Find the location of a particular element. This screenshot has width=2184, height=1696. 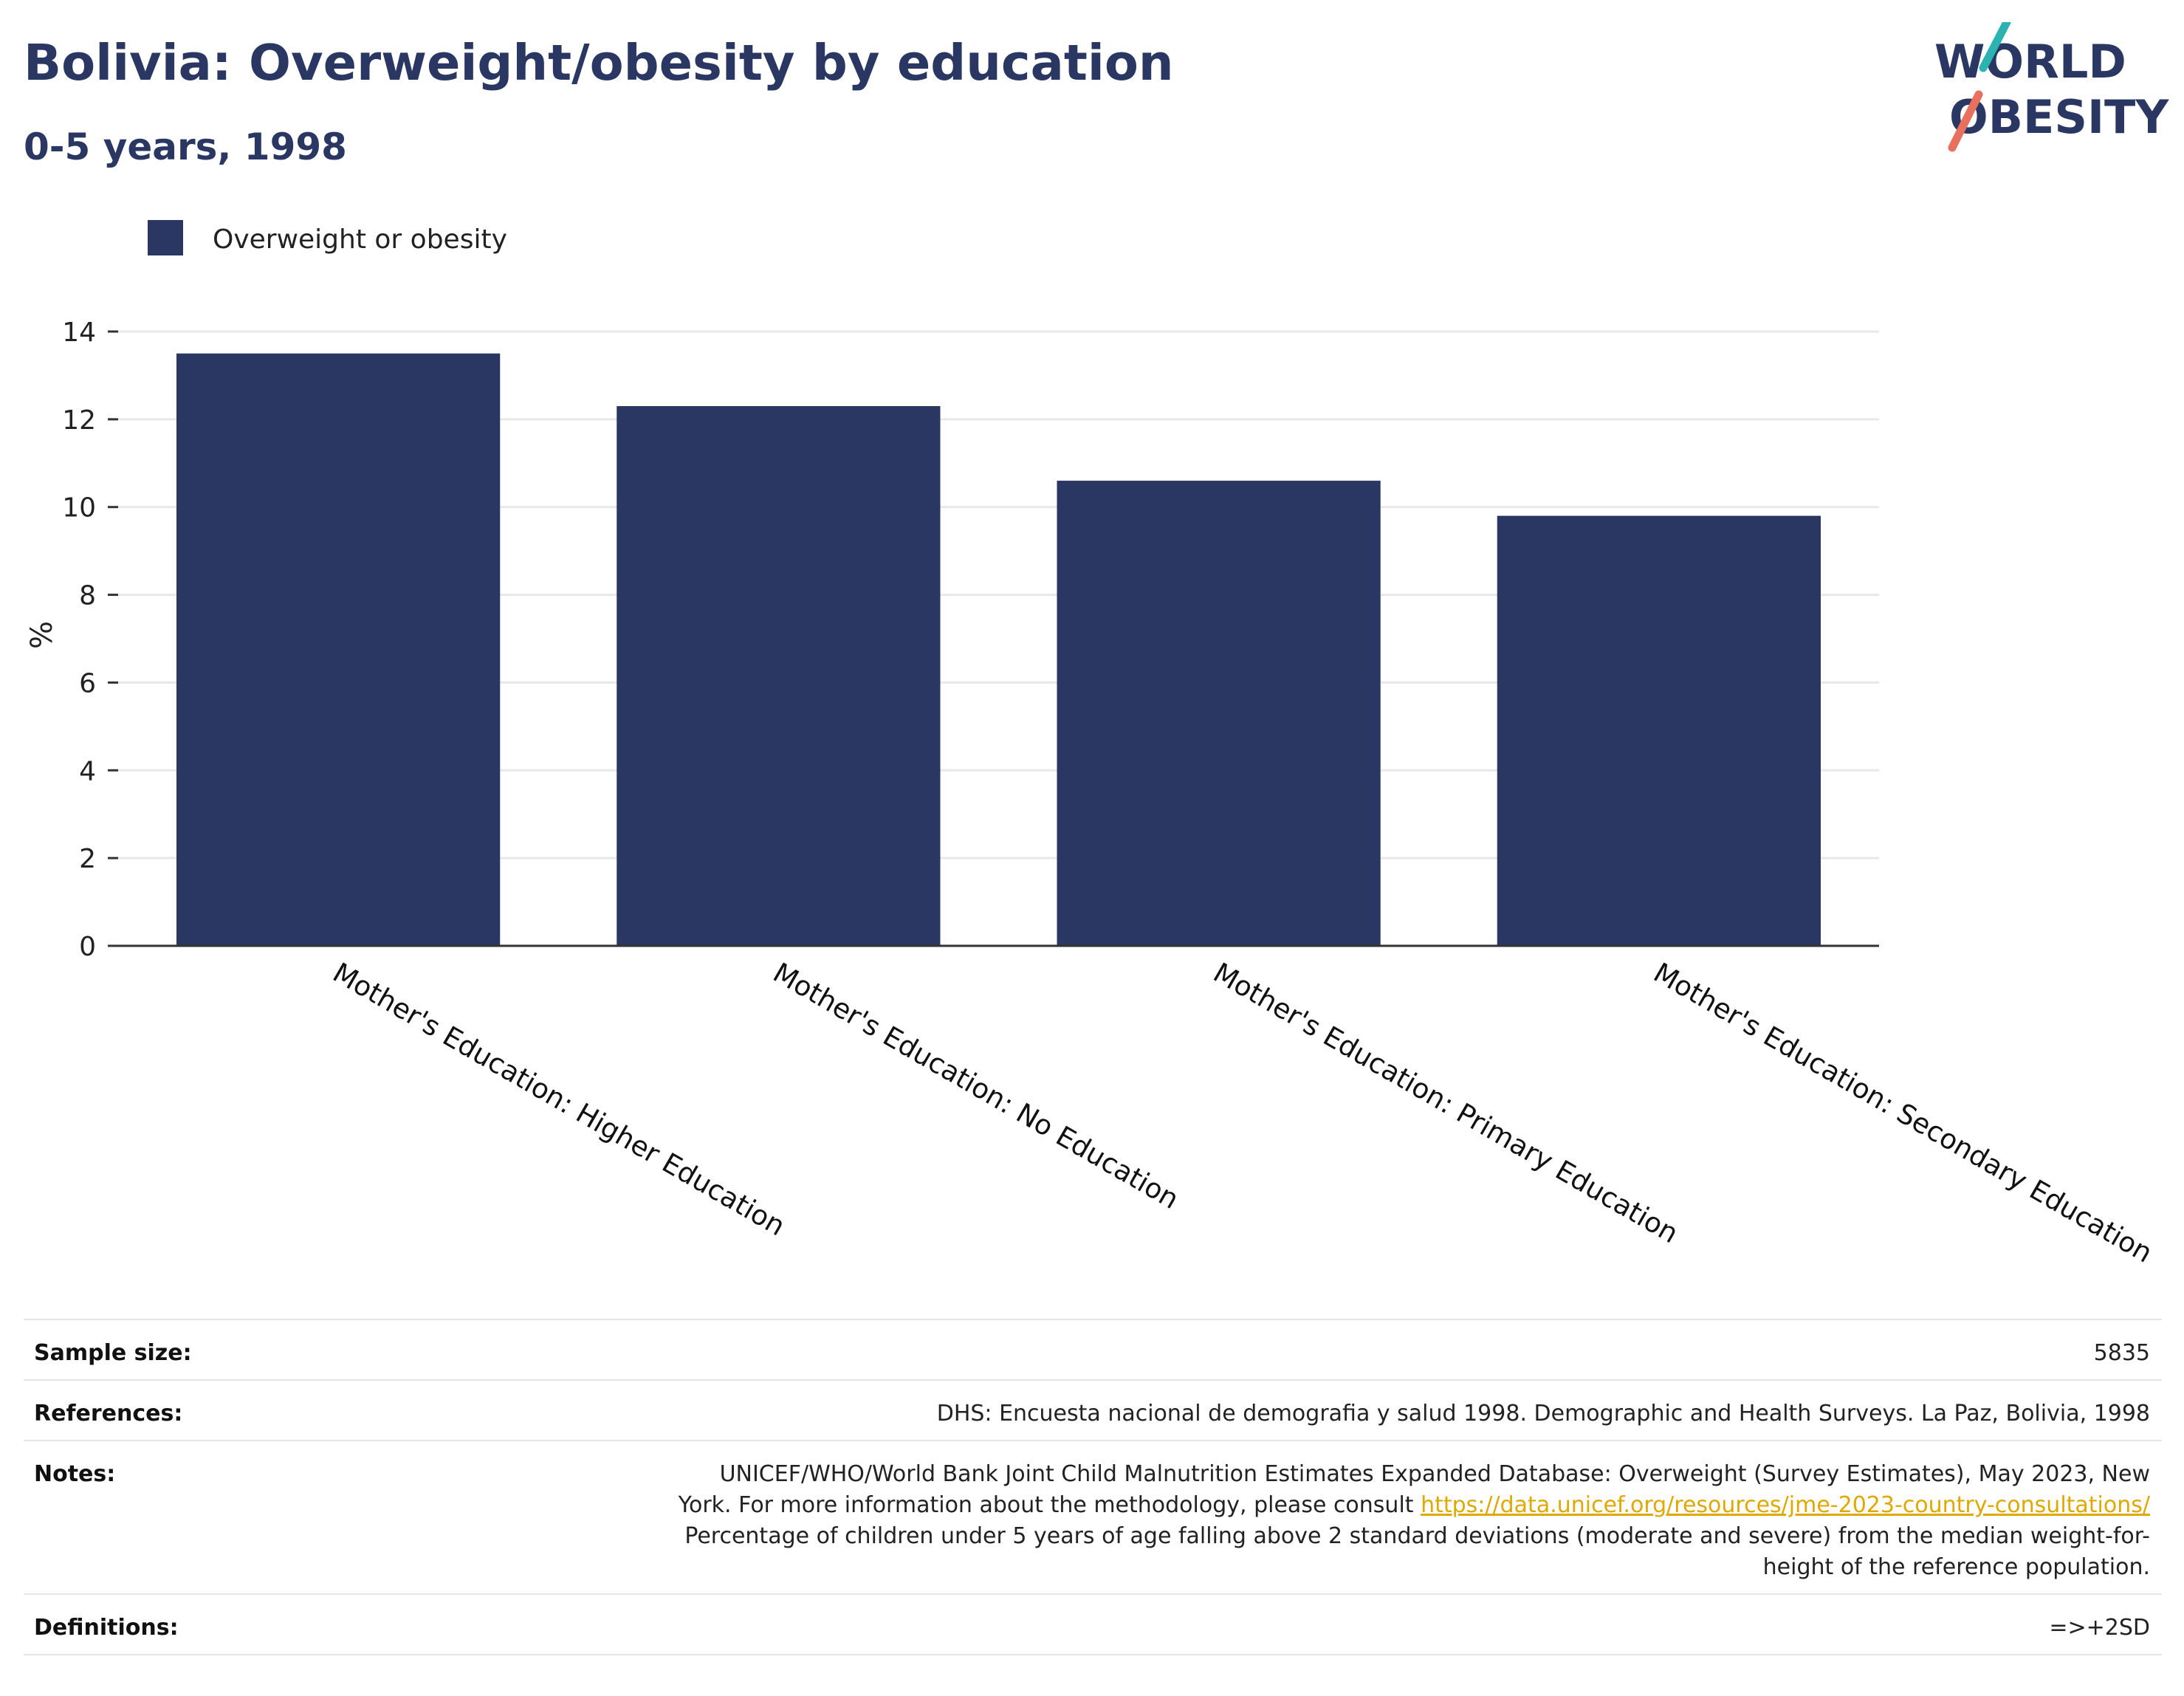

world-obesity-logo: WORLD OBESITY is located at coordinates (2052, 87).